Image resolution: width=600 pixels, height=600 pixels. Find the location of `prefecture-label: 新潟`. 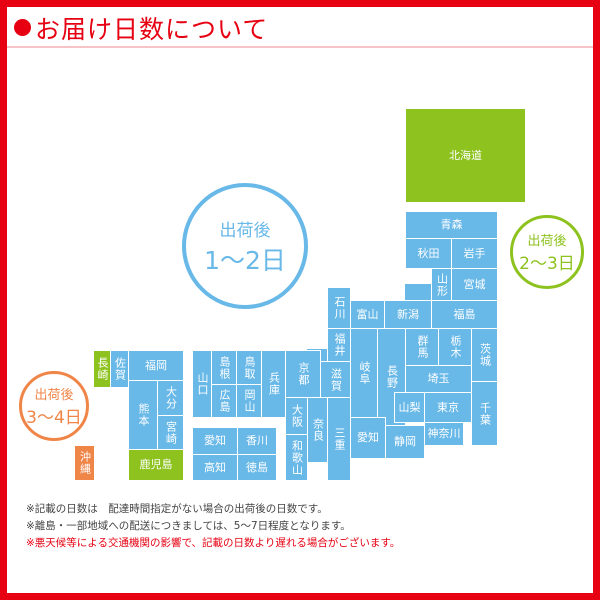

prefecture-label: 新潟 is located at coordinates (408, 314).